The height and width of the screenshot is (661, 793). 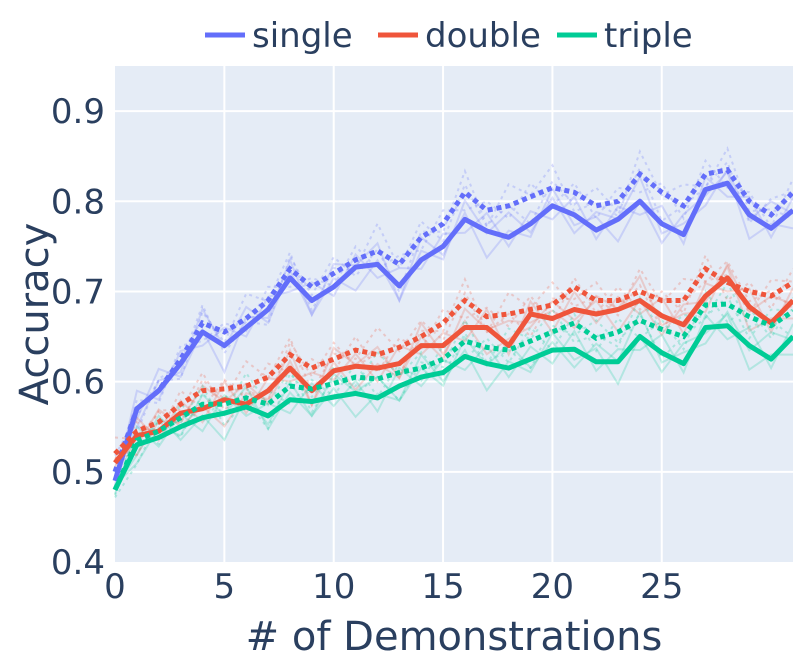 I want to click on y-tick-label: 0.9, so click(x=78, y=112).